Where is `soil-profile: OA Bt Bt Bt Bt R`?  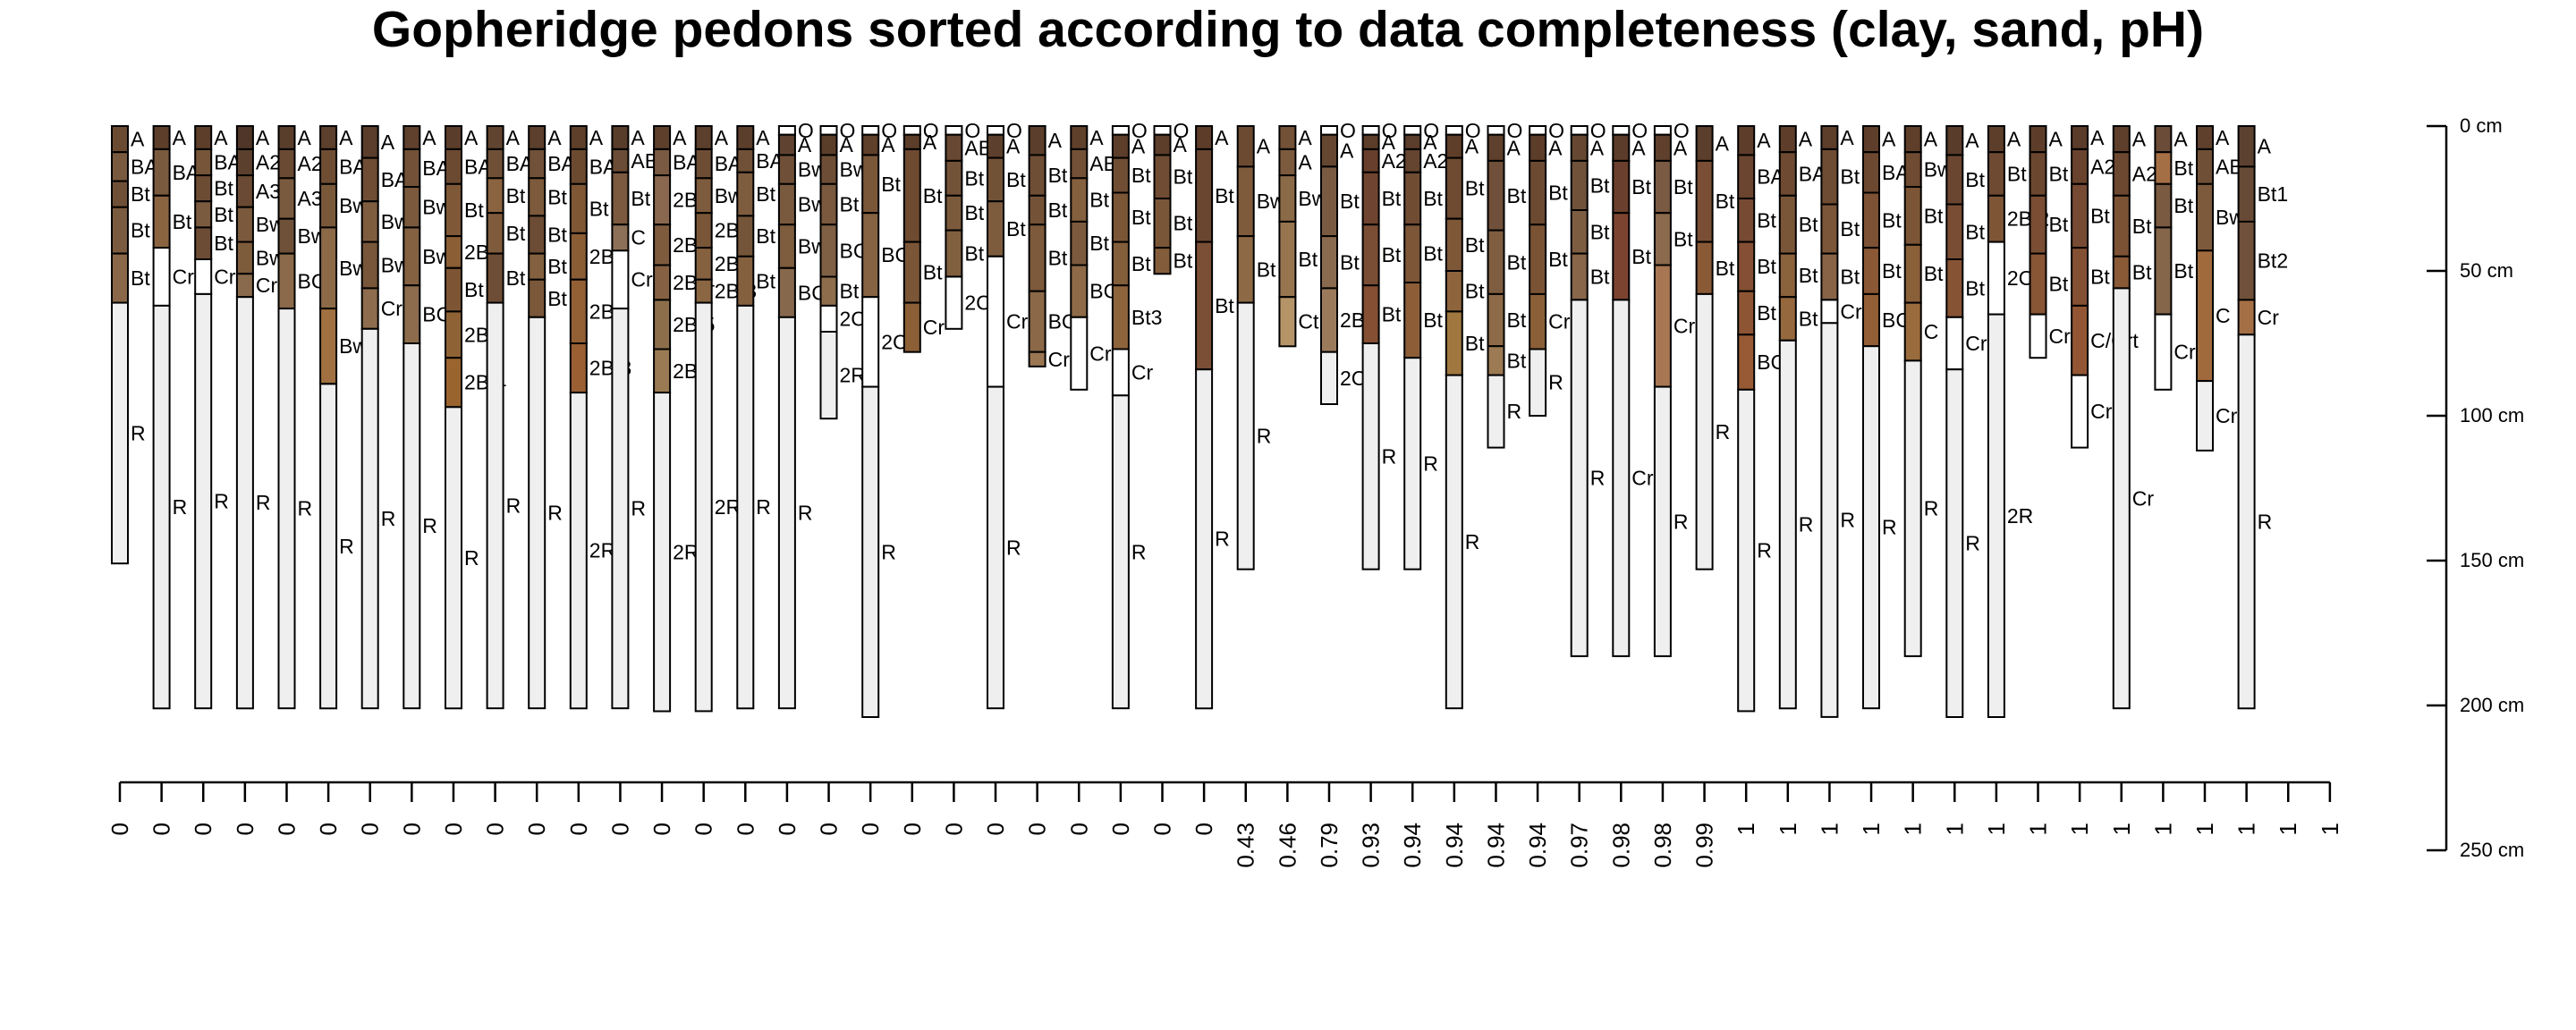
soil-profile: OA Bt Bt Bt Bt R is located at coordinates (1465, 414).